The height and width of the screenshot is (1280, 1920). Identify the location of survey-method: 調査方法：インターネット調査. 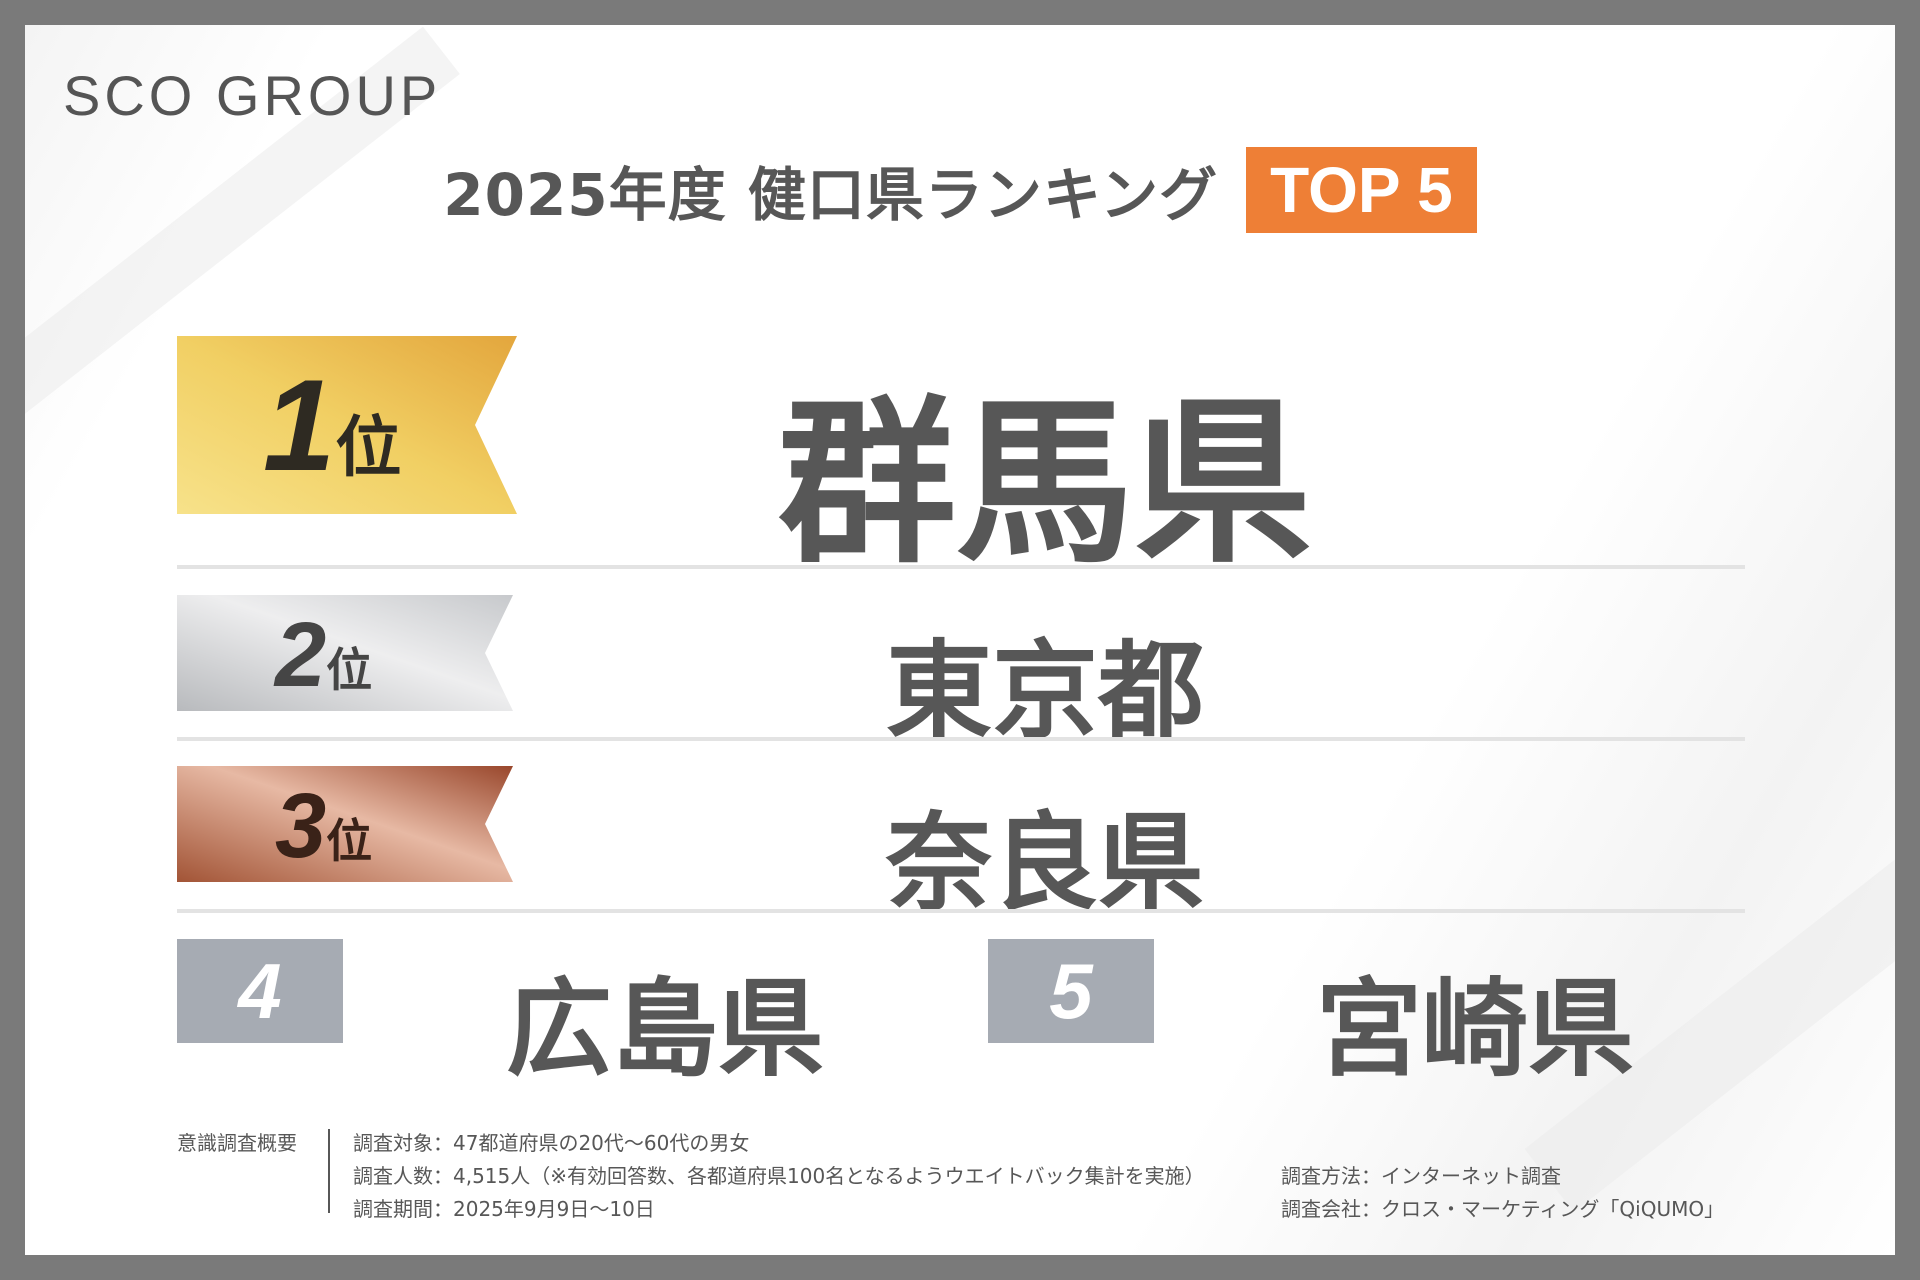
(1421, 1176).